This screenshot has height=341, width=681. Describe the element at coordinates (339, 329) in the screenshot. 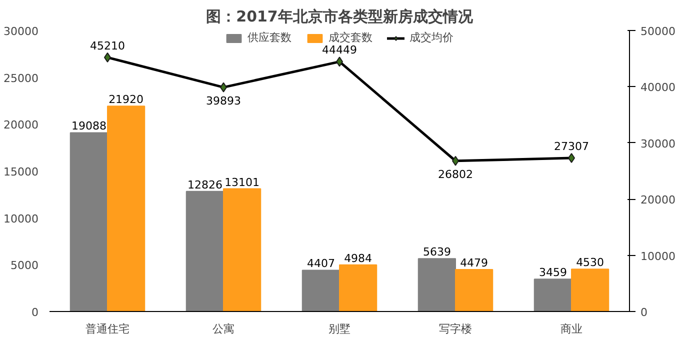

I see `x-tick-label: 别墅` at that location.